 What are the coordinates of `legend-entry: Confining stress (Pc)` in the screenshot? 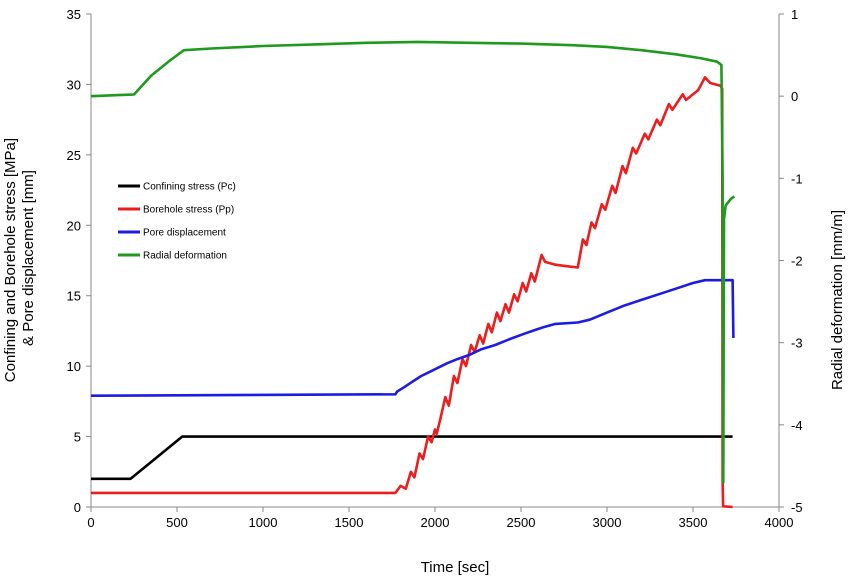 It's located at (189, 187).